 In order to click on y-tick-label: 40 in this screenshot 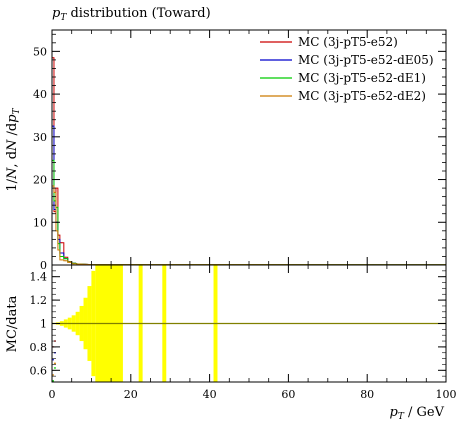, I will do `click(40, 94)`.